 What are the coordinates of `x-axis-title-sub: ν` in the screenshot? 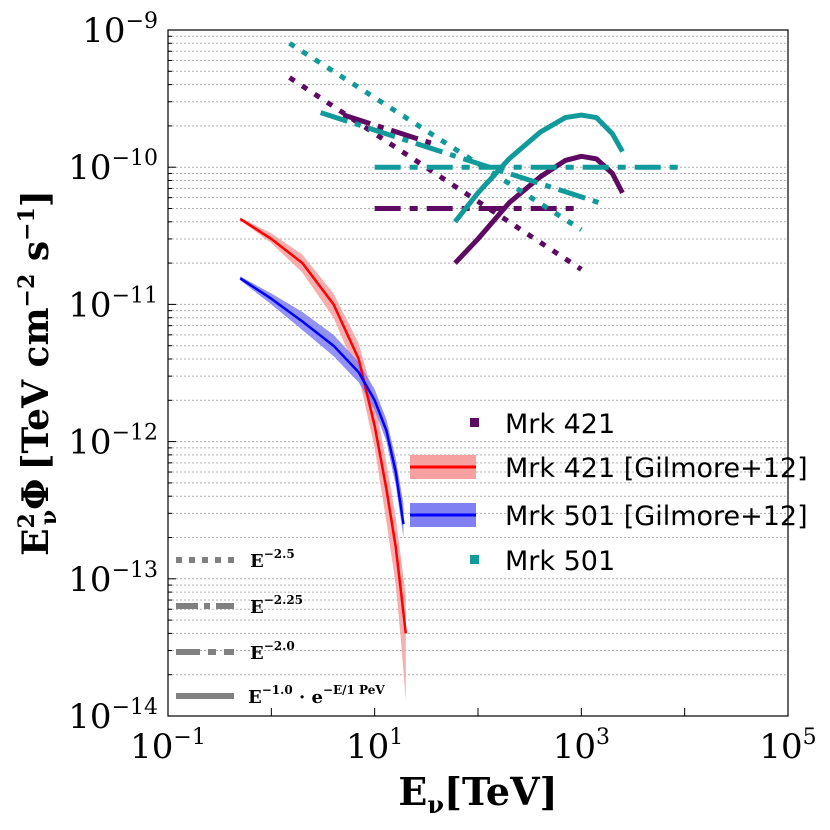 It's located at (435, 804).